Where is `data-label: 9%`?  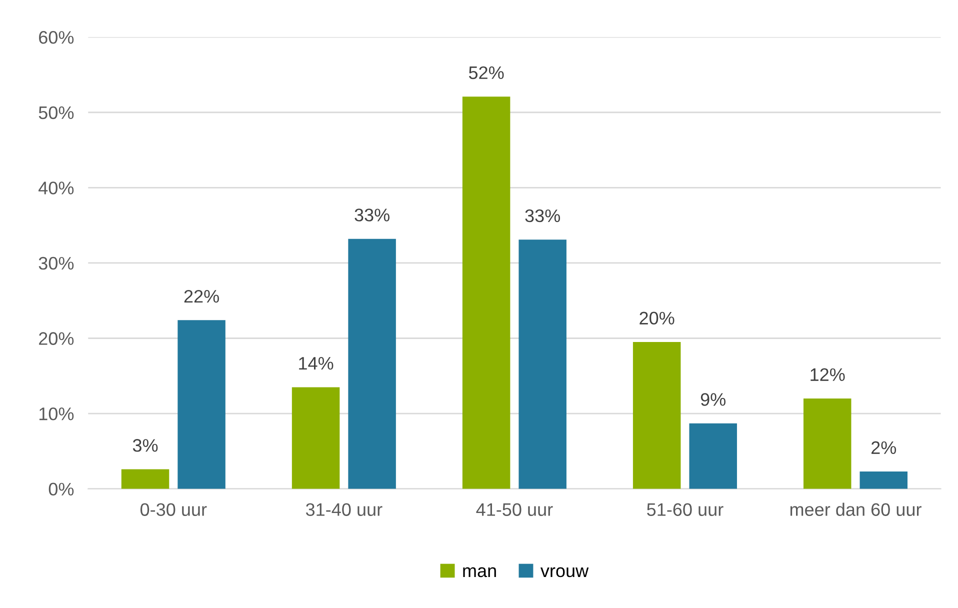 data-label: 9% is located at coordinates (713, 399).